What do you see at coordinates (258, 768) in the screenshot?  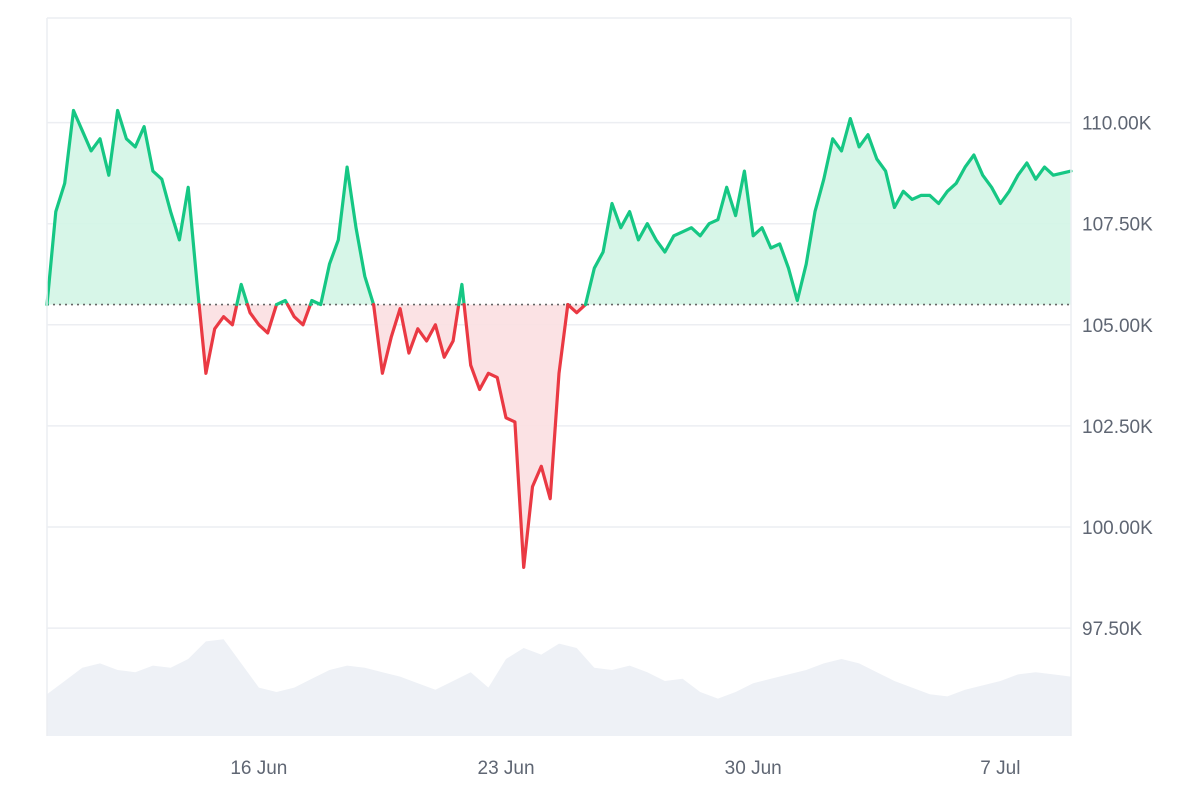 I see `x-tick-label: 16 Jun` at bounding box center [258, 768].